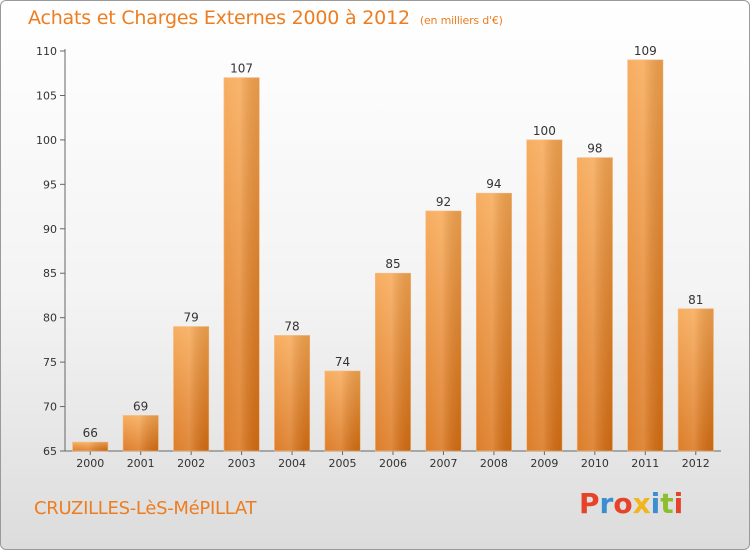 The image size is (750, 550). What do you see at coordinates (50, 184) in the screenshot?
I see `y-tick-label: 95` at bounding box center [50, 184].